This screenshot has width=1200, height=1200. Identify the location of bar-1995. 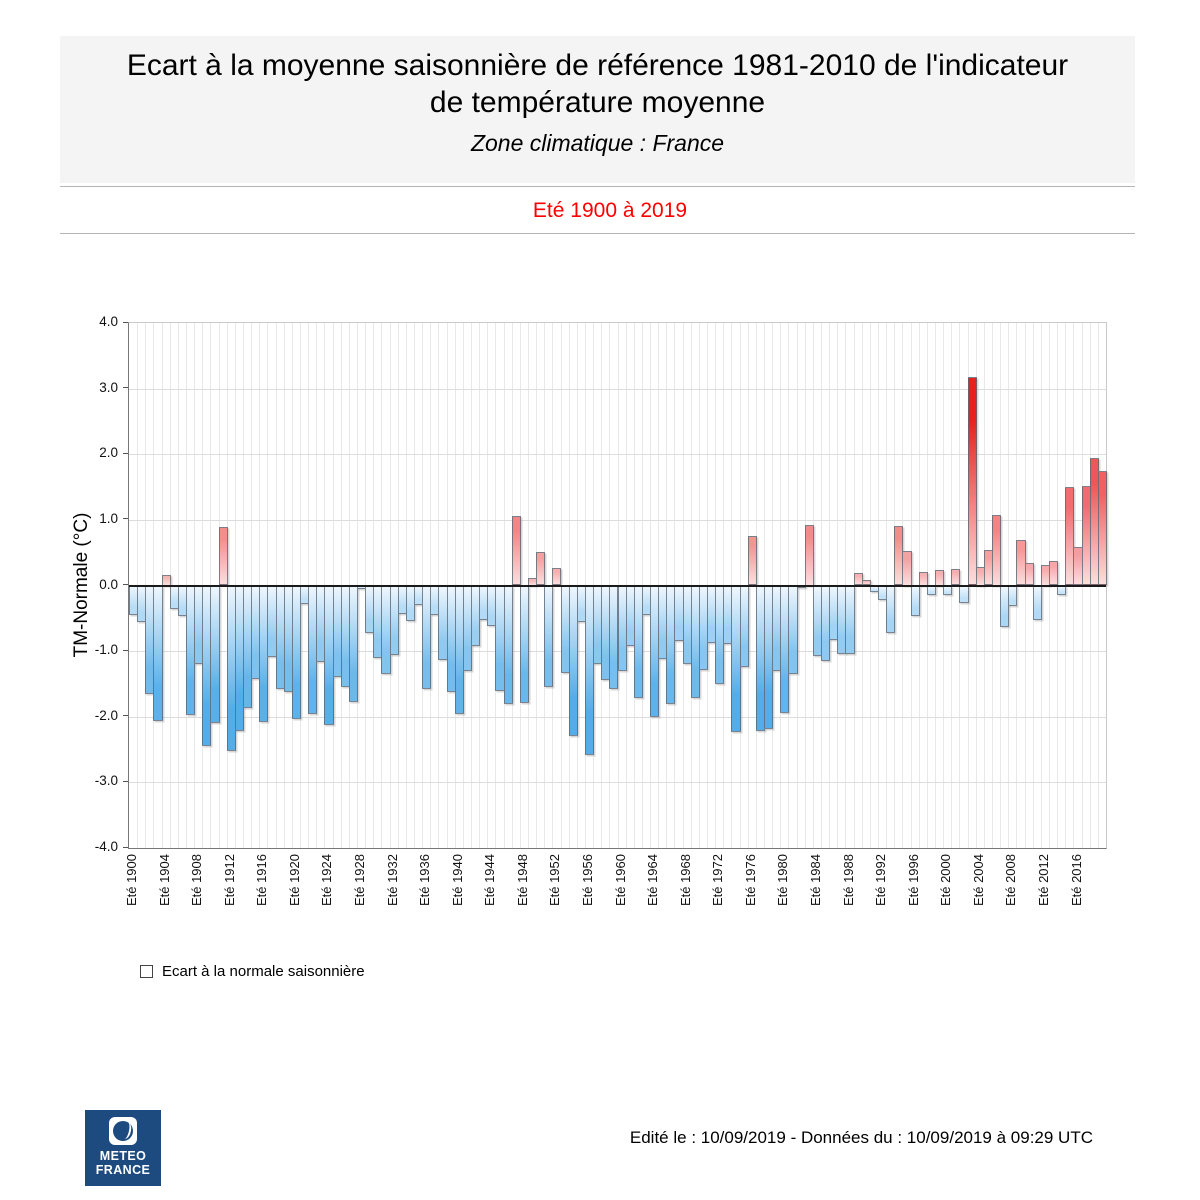
(907, 568).